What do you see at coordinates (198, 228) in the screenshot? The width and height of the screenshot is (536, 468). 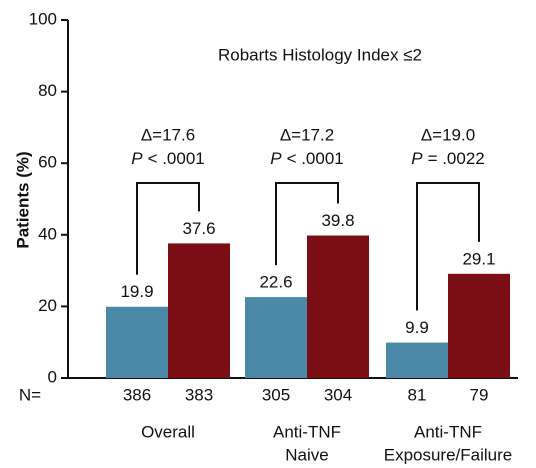 I see `value-label: 37.6` at bounding box center [198, 228].